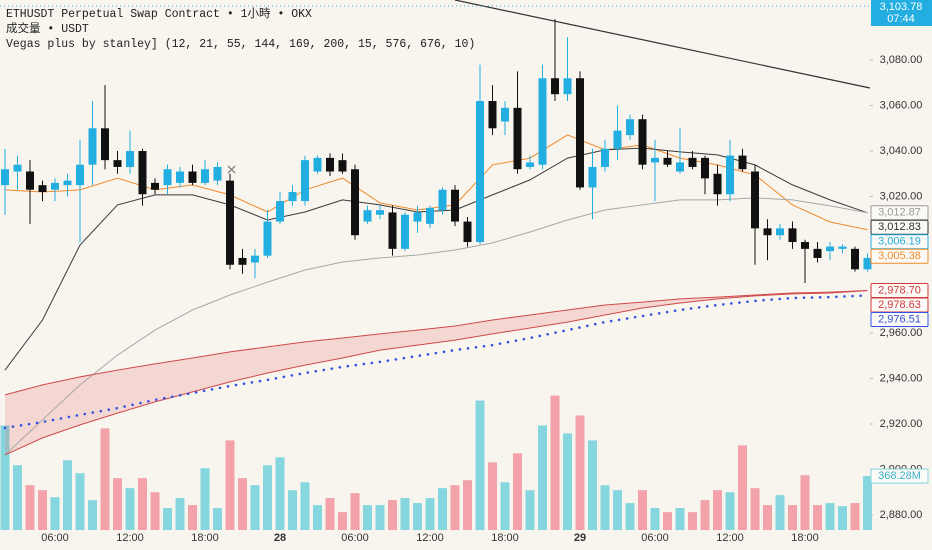  Describe the element at coordinates (280, 538) in the screenshot. I see `x-tick-label: 28` at that location.